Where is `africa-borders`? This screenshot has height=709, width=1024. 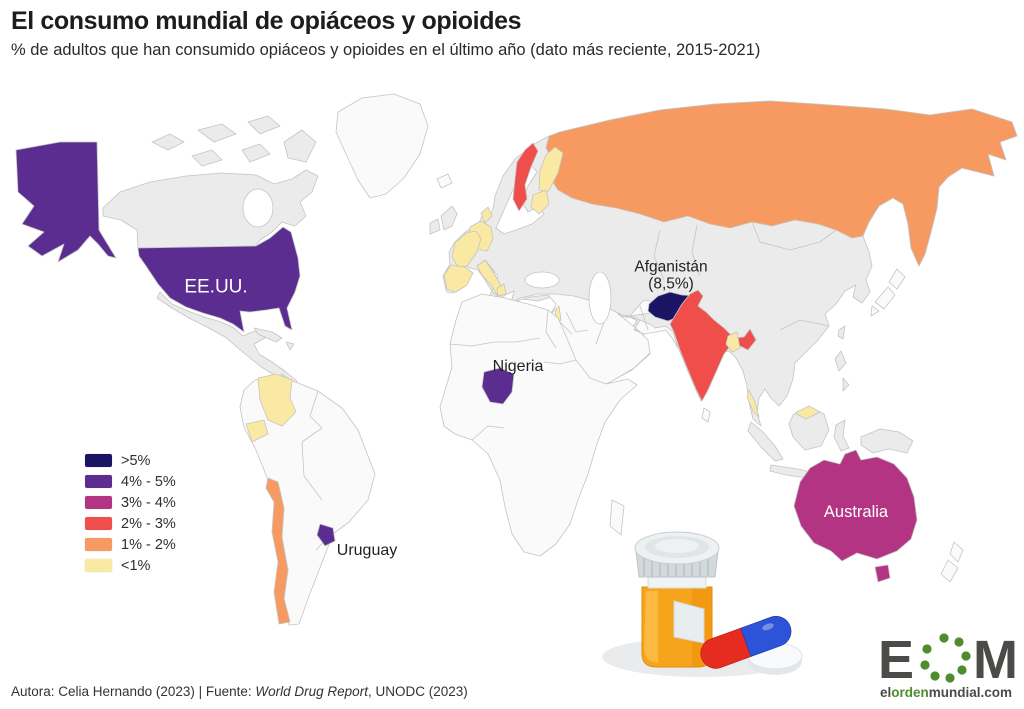
africa-borders is located at coordinates (513, 375).